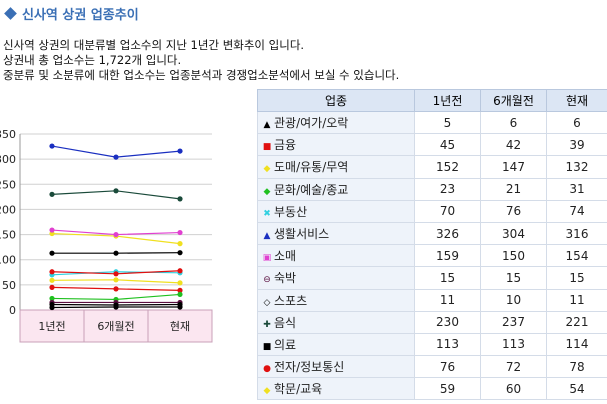 This screenshot has width=607, height=404. What do you see at coordinates (576, 145) in the screenshot?
I see `value-cell: 39` at bounding box center [576, 145].